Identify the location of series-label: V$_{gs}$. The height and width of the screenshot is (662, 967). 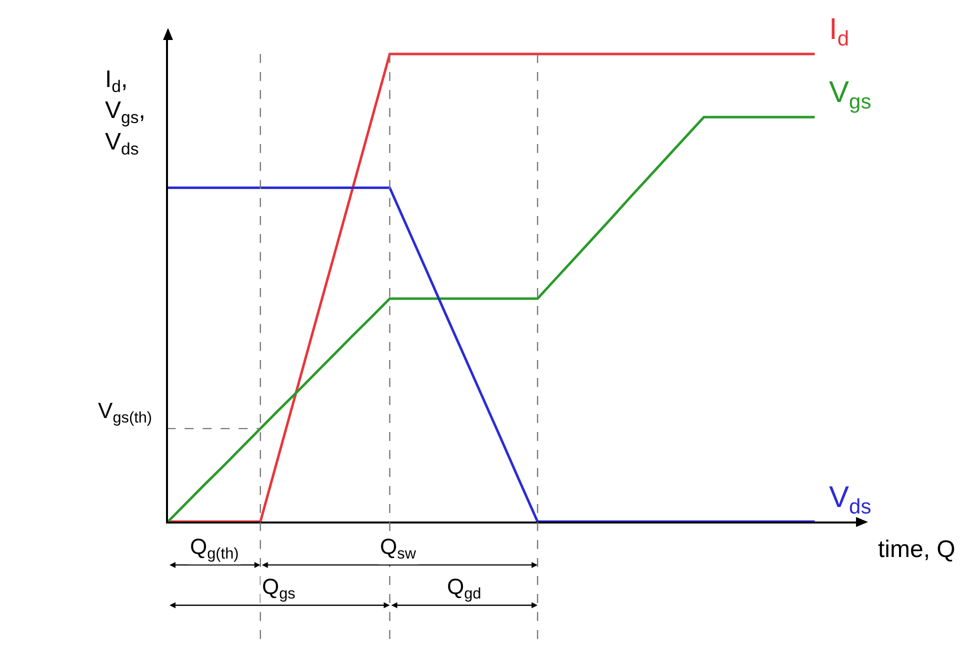
(850, 95).